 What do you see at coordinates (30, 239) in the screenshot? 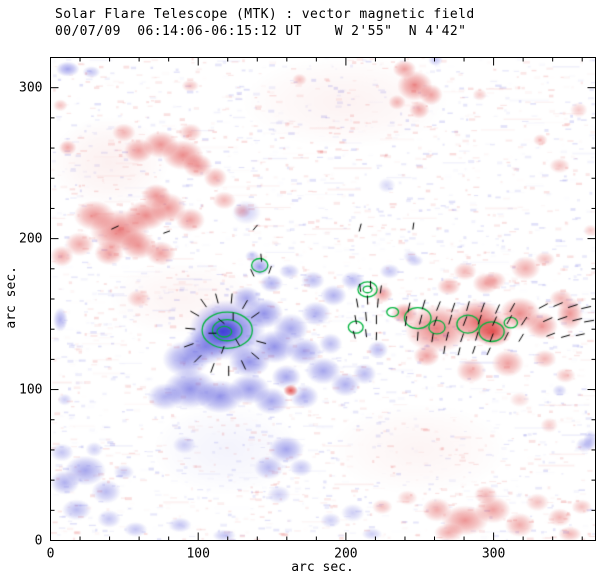
I see `y-tick-label: 200` at bounding box center [30, 239].